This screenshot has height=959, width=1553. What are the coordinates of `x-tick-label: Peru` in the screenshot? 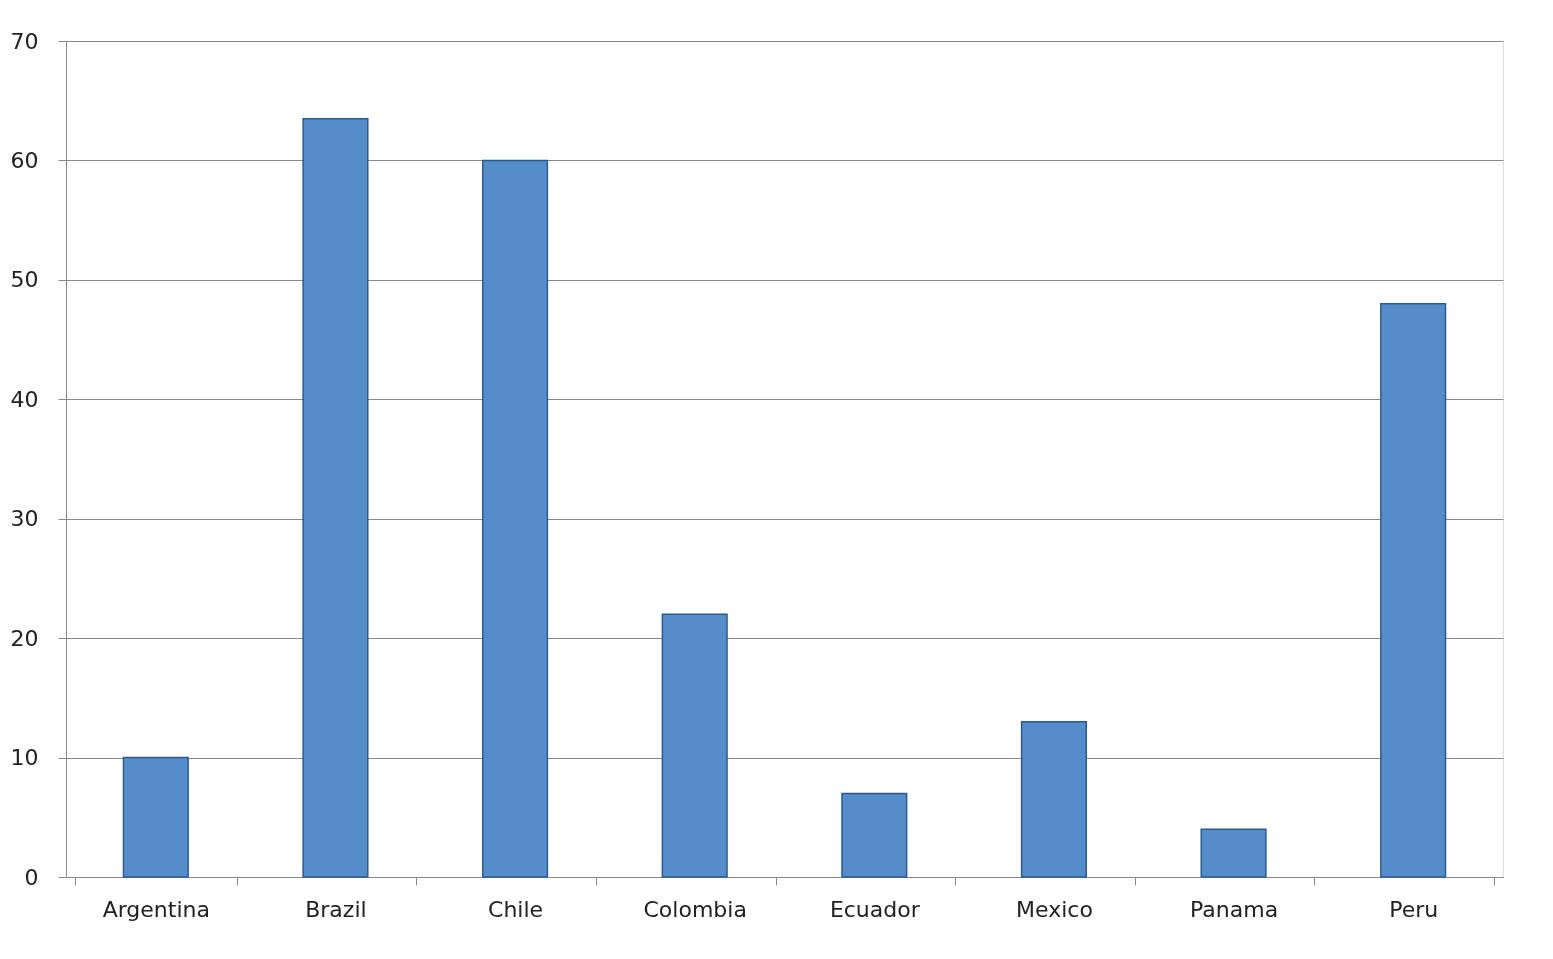 It's located at (1414, 909).